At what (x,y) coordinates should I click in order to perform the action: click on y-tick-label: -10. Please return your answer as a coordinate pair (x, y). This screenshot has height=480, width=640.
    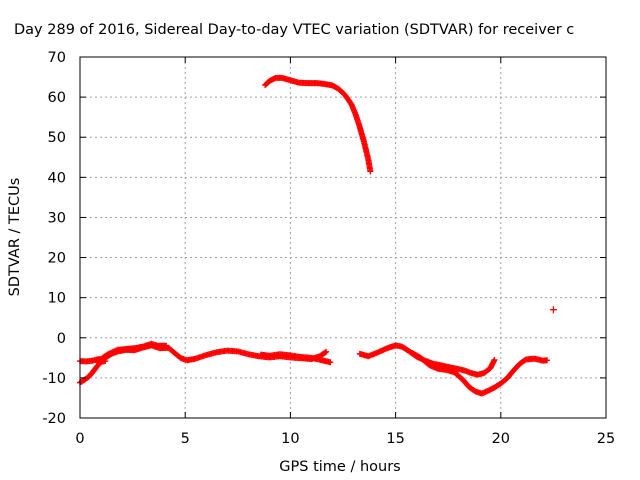
    Looking at the image, I should click on (54, 379).